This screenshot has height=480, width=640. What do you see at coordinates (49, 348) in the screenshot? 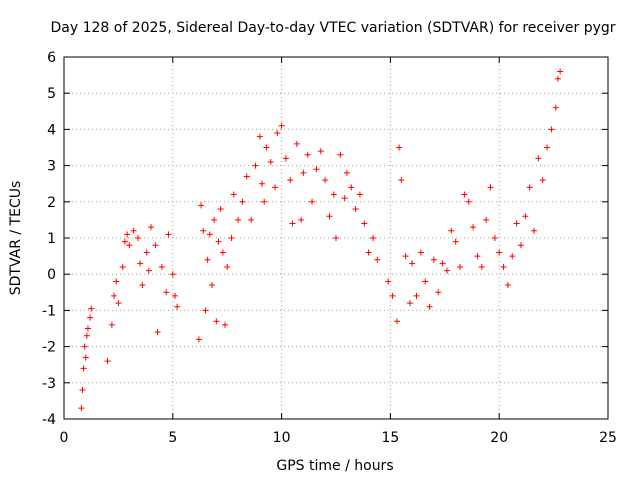
I see `y-tick-label: -2` at bounding box center [49, 348].